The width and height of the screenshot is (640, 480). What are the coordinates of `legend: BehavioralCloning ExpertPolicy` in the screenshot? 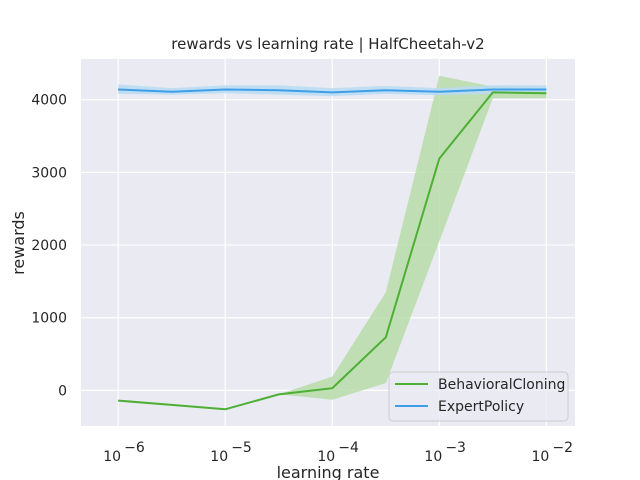 It's located at (478, 396).